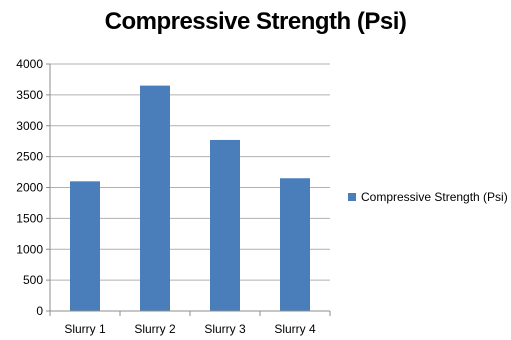 The image size is (511, 340). What do you see at coordinates (39, 311) in the screenshot?
I see `y-tick-label: 0` at bounding box center [39, 311].